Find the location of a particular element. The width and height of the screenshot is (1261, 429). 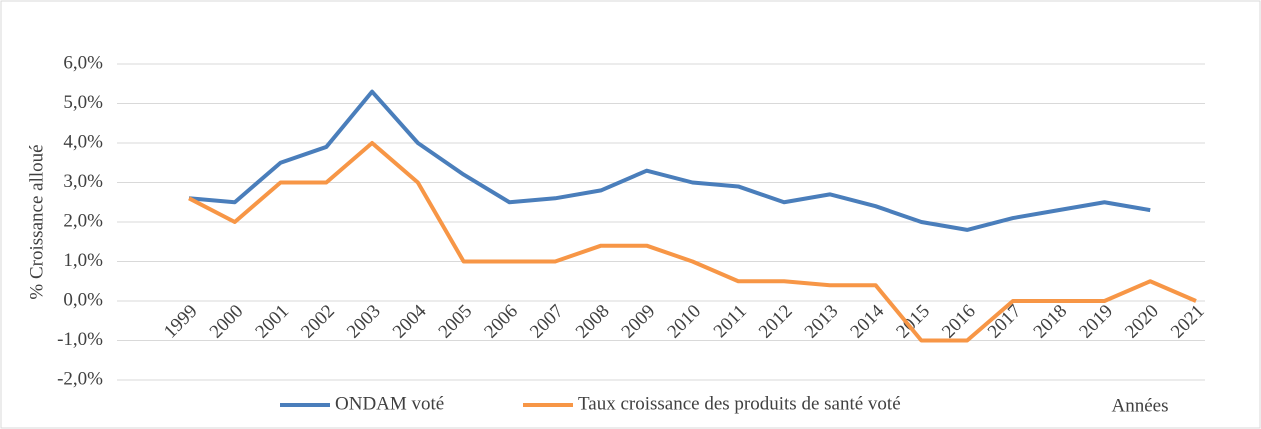

y-tick-label: 1,0% is located at coordinates (83, 260).